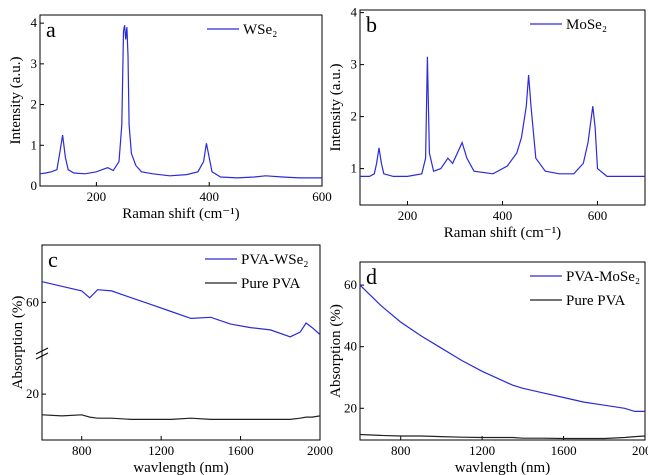 This screenshot has width=648, height=475. What do you see at coordinates (371, 276) in the screenshot?
I see `panel-label: d` at bounding box center [371, 276].